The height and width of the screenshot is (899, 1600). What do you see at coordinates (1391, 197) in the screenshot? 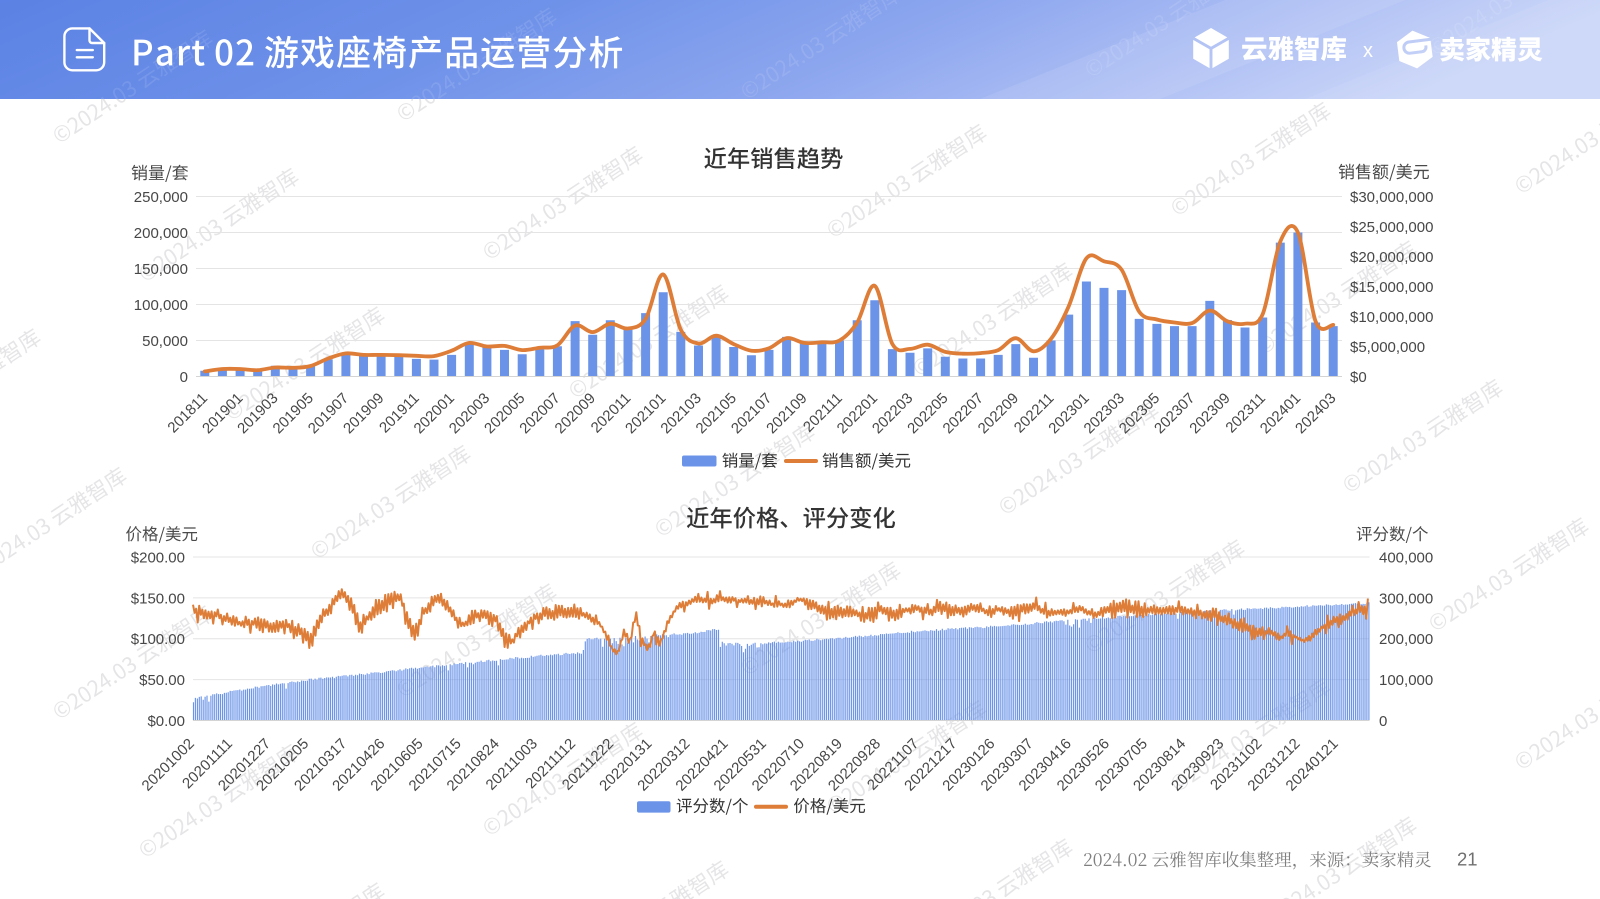
I see `svg-text: $30,000,000` at bounding box center [1391, 197].